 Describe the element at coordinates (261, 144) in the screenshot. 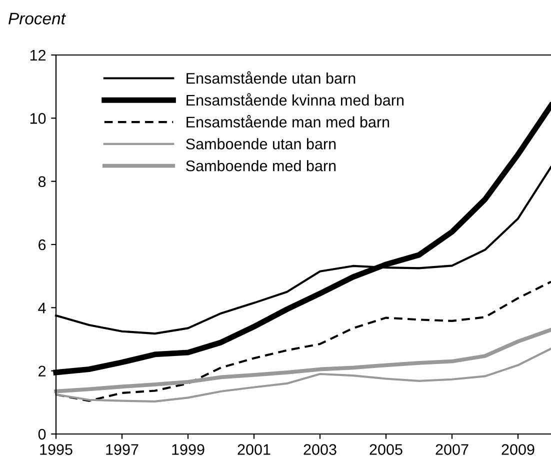

I see `legend-label: Samboende utan barn` at that location.